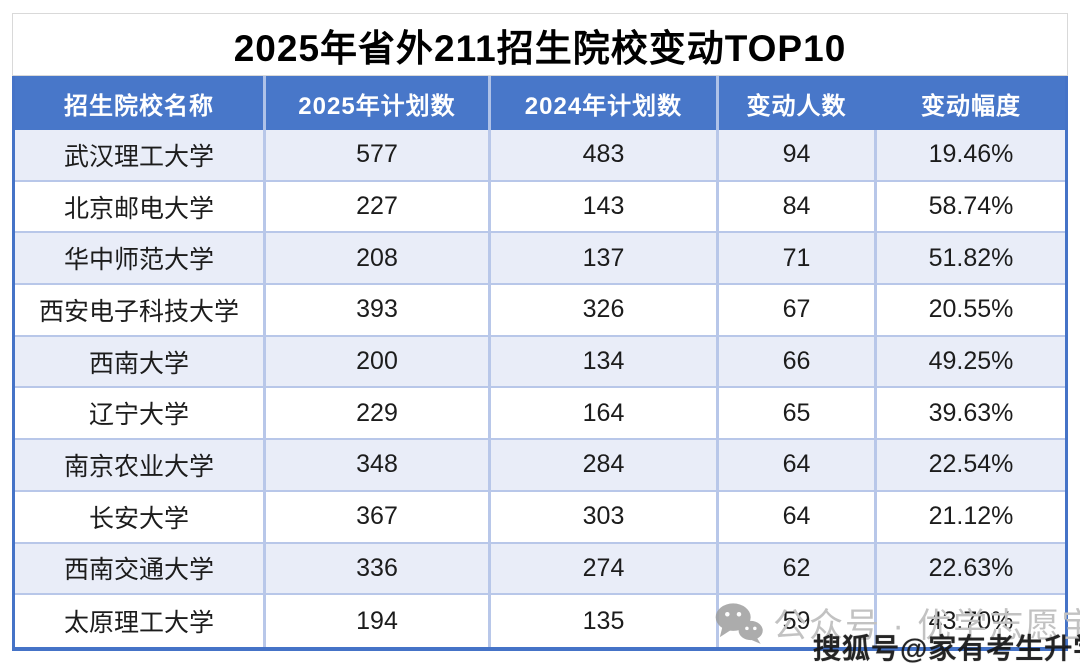 The width and height of the screenshot is (1080, 667). What do you see at coordinates (605, 621) in the screenshot?
I see `value-cell: 135` at bounding box center [605, 621].